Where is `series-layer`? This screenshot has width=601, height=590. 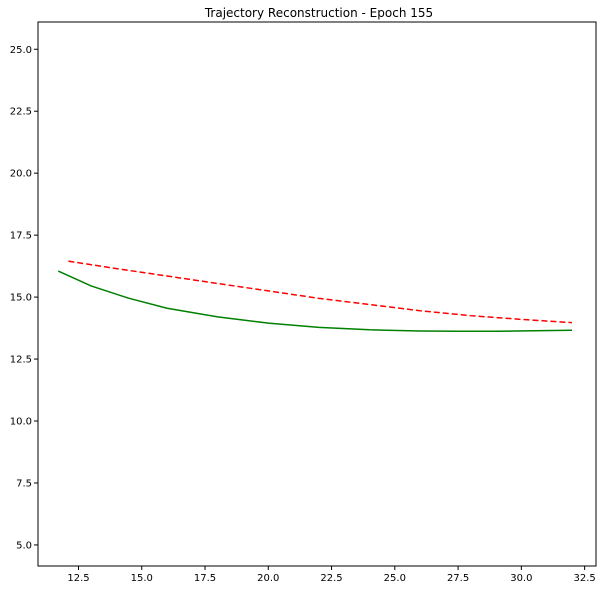
series-layer is located at coordinates (315, 296).